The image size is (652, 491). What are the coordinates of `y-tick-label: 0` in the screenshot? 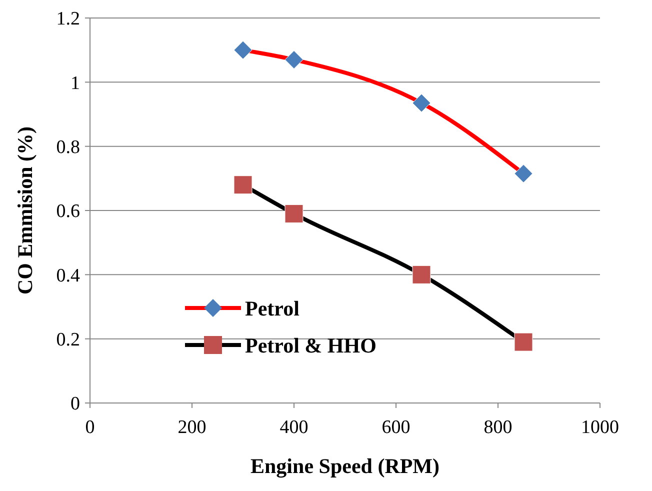 It's located at (75, 404).